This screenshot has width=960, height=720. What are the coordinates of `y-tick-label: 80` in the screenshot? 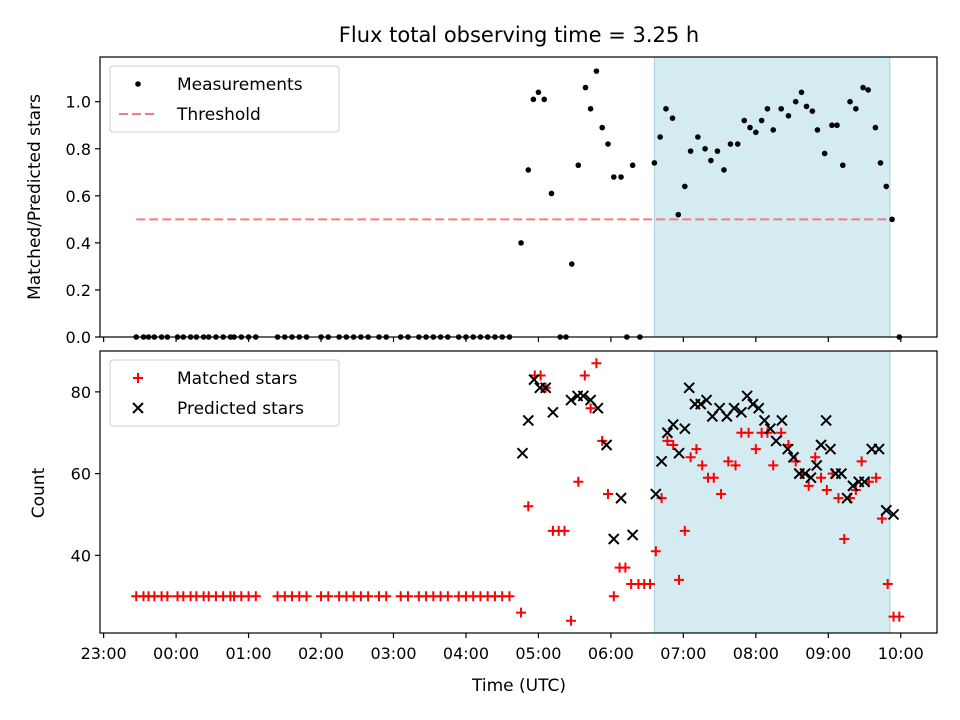 It's located at (81, 392).